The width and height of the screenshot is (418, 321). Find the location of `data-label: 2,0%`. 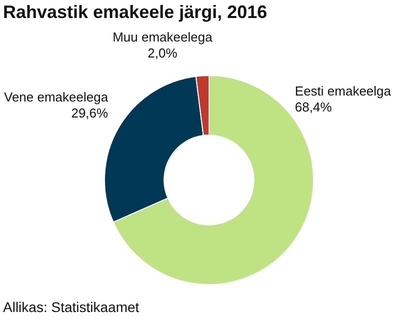

data-label: 2,0% is located at coordinates (163, 52).